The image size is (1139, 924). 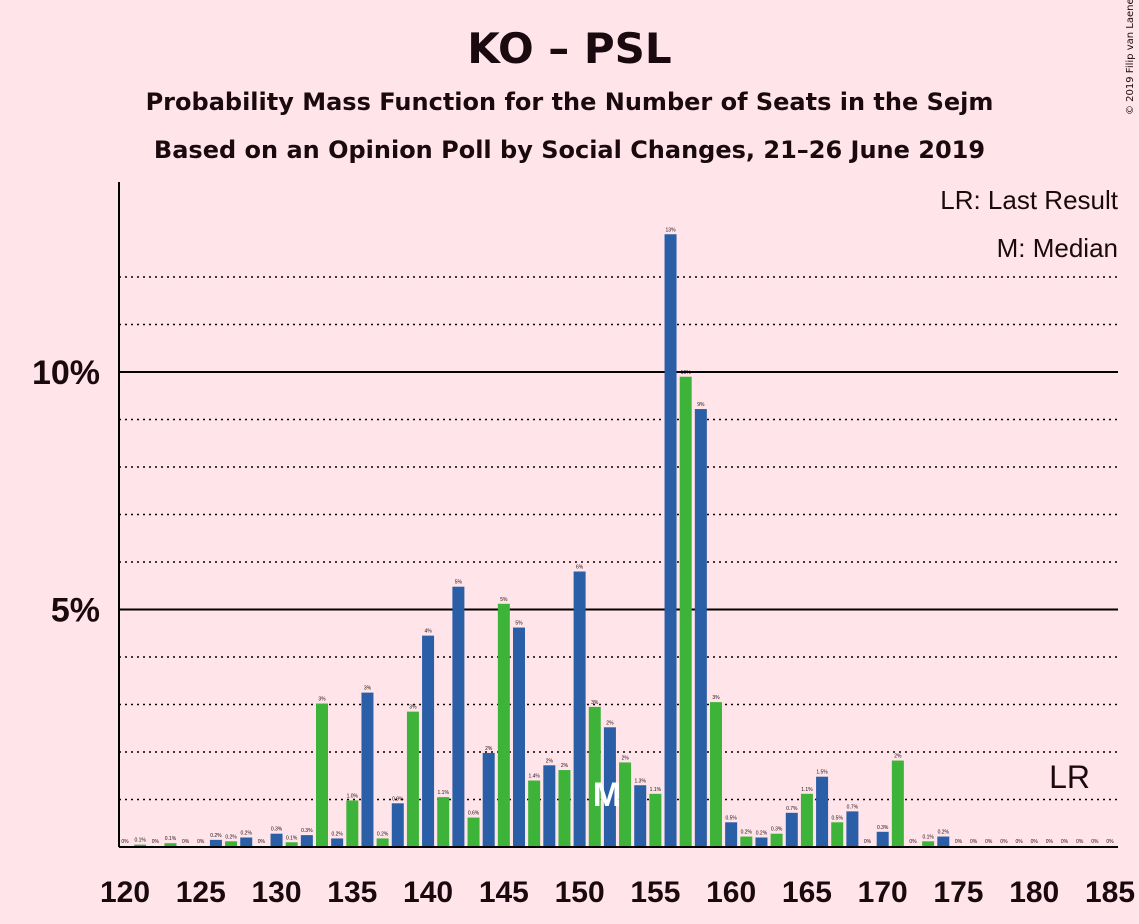 I want to click on bar-value-label: 13%, so click(x=671, y=230).